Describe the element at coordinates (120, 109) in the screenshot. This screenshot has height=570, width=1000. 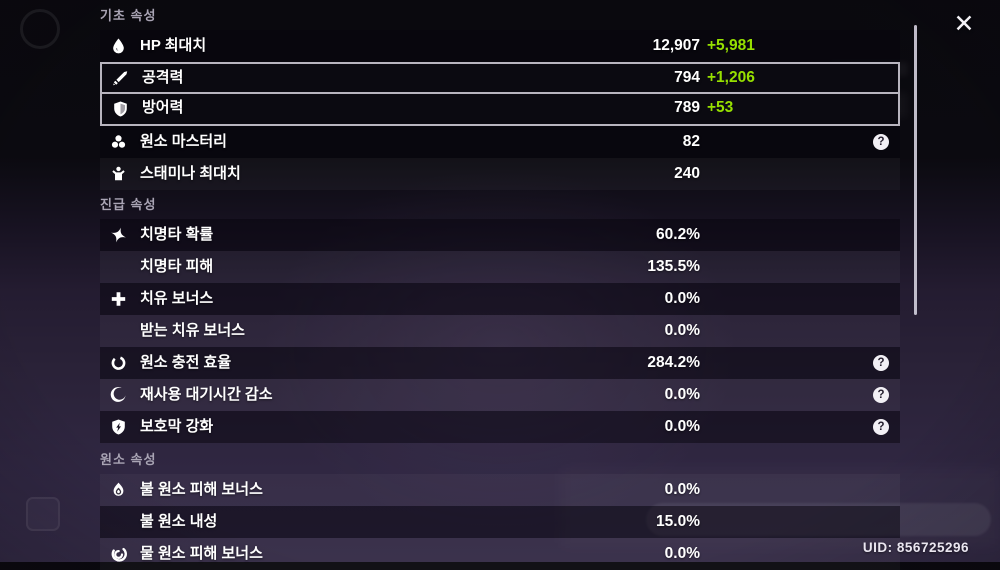
I see `defense-icon` at that location.